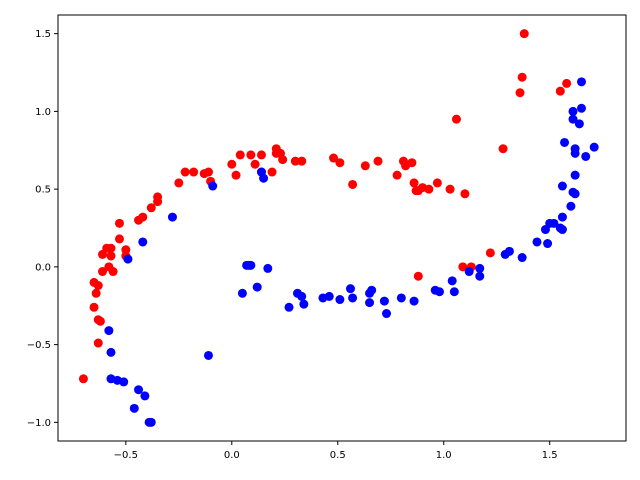  What do you see at coordinates (126, 455) in the screenshot?
I see `x-tick-label: −0.5` at bounding box center [126, 455].